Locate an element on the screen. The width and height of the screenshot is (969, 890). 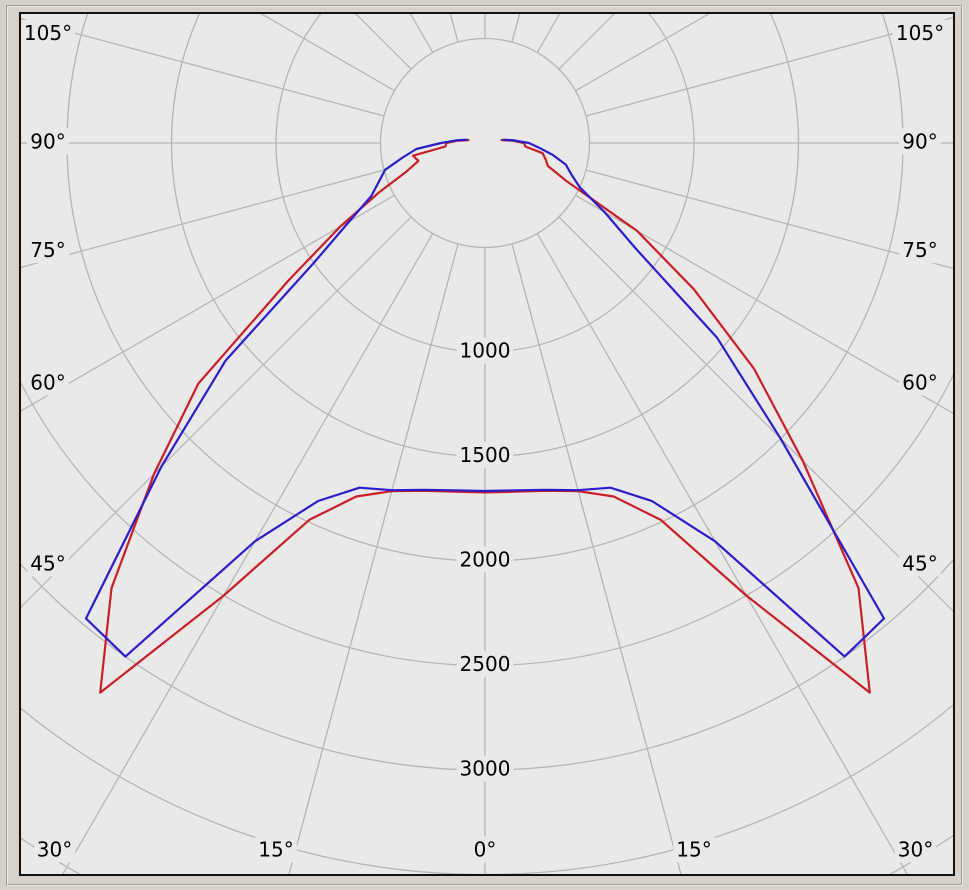
angle-label-left: 105° is located at coordinates (48, 33).